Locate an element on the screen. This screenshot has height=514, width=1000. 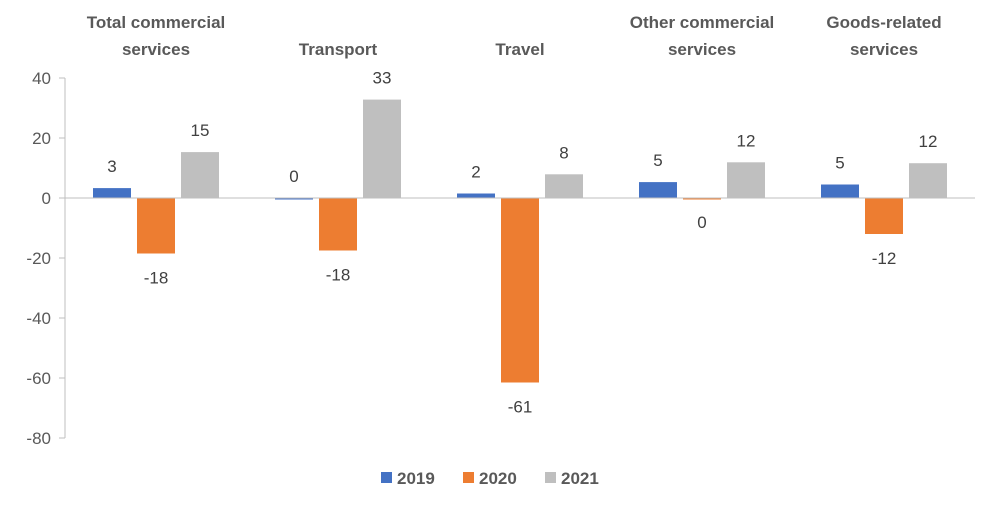
data-label: 33 is located at coordinates (382, 78).